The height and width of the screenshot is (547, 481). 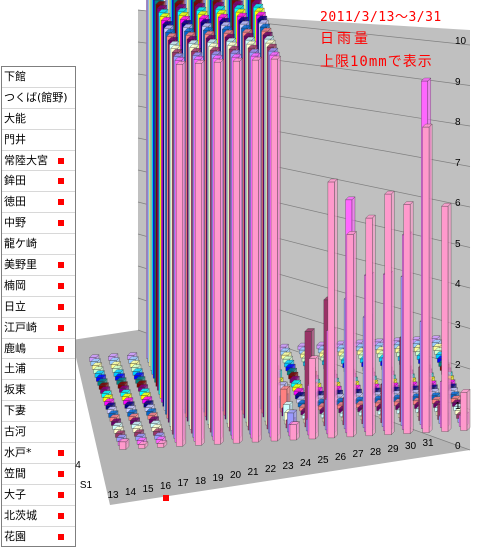 What do you see at coordinates (86, 485) in the screenshot?
I see `series-axis-label: S1` at bounding box center [86, 485].